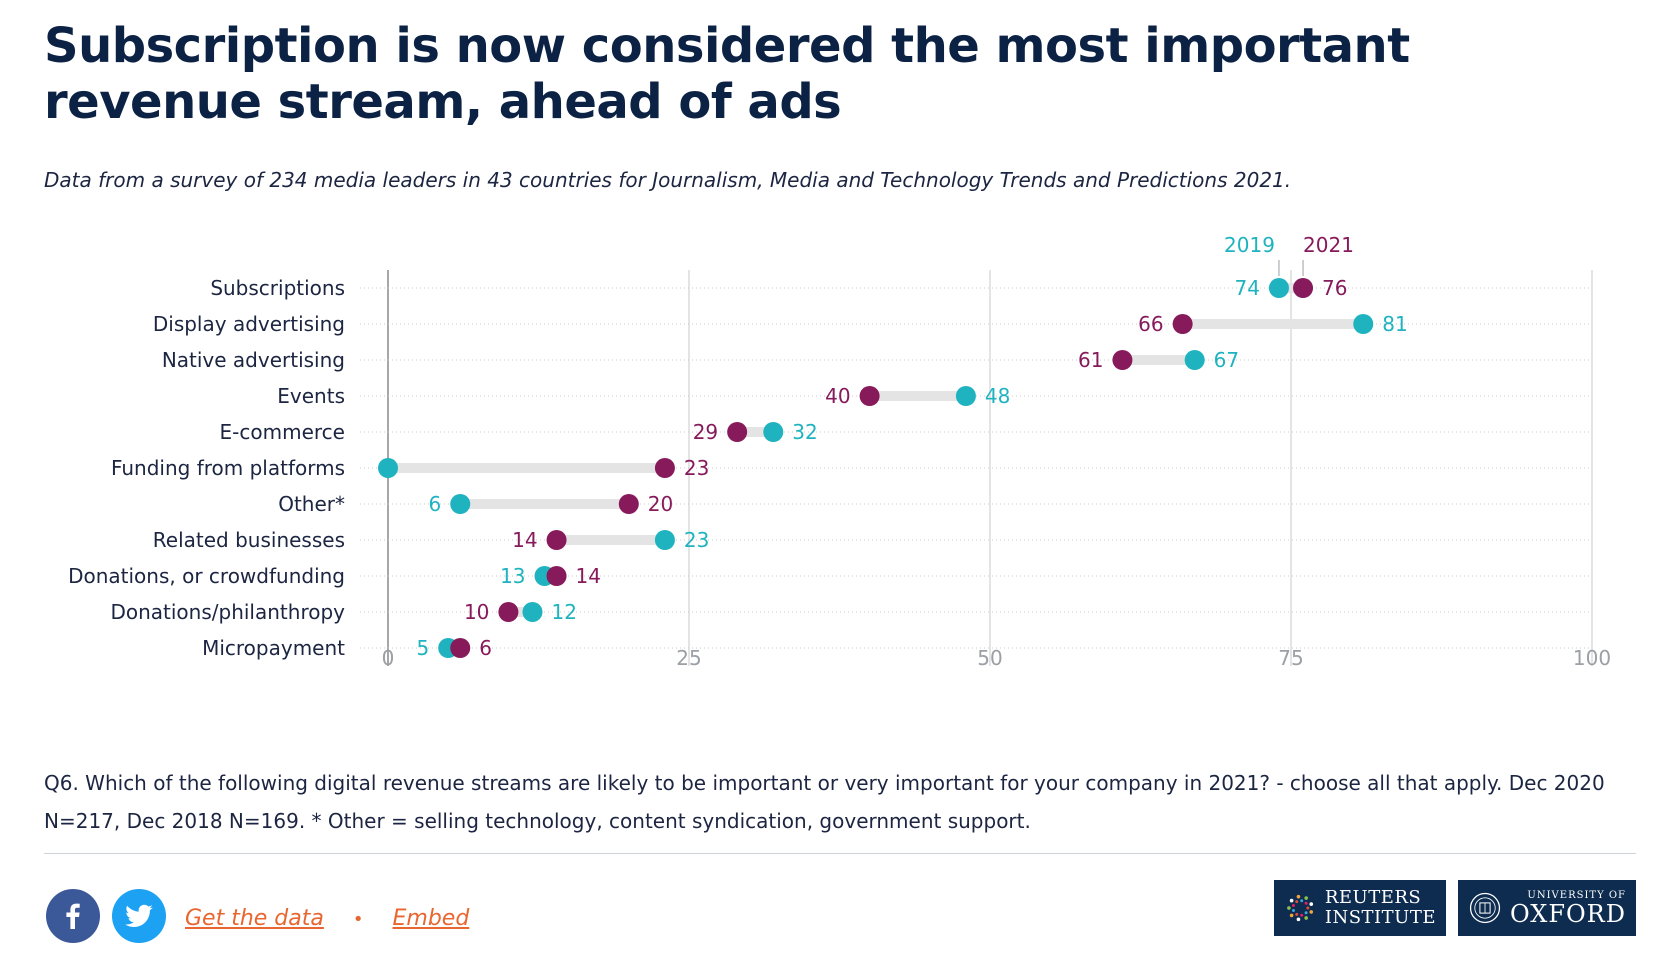 The width and height of the screenshot is (1666, 960). What do you see at coordinates (512, 576) in the screenshot?
I see `value-label-2019: 13` at bounding box center [512, 576].